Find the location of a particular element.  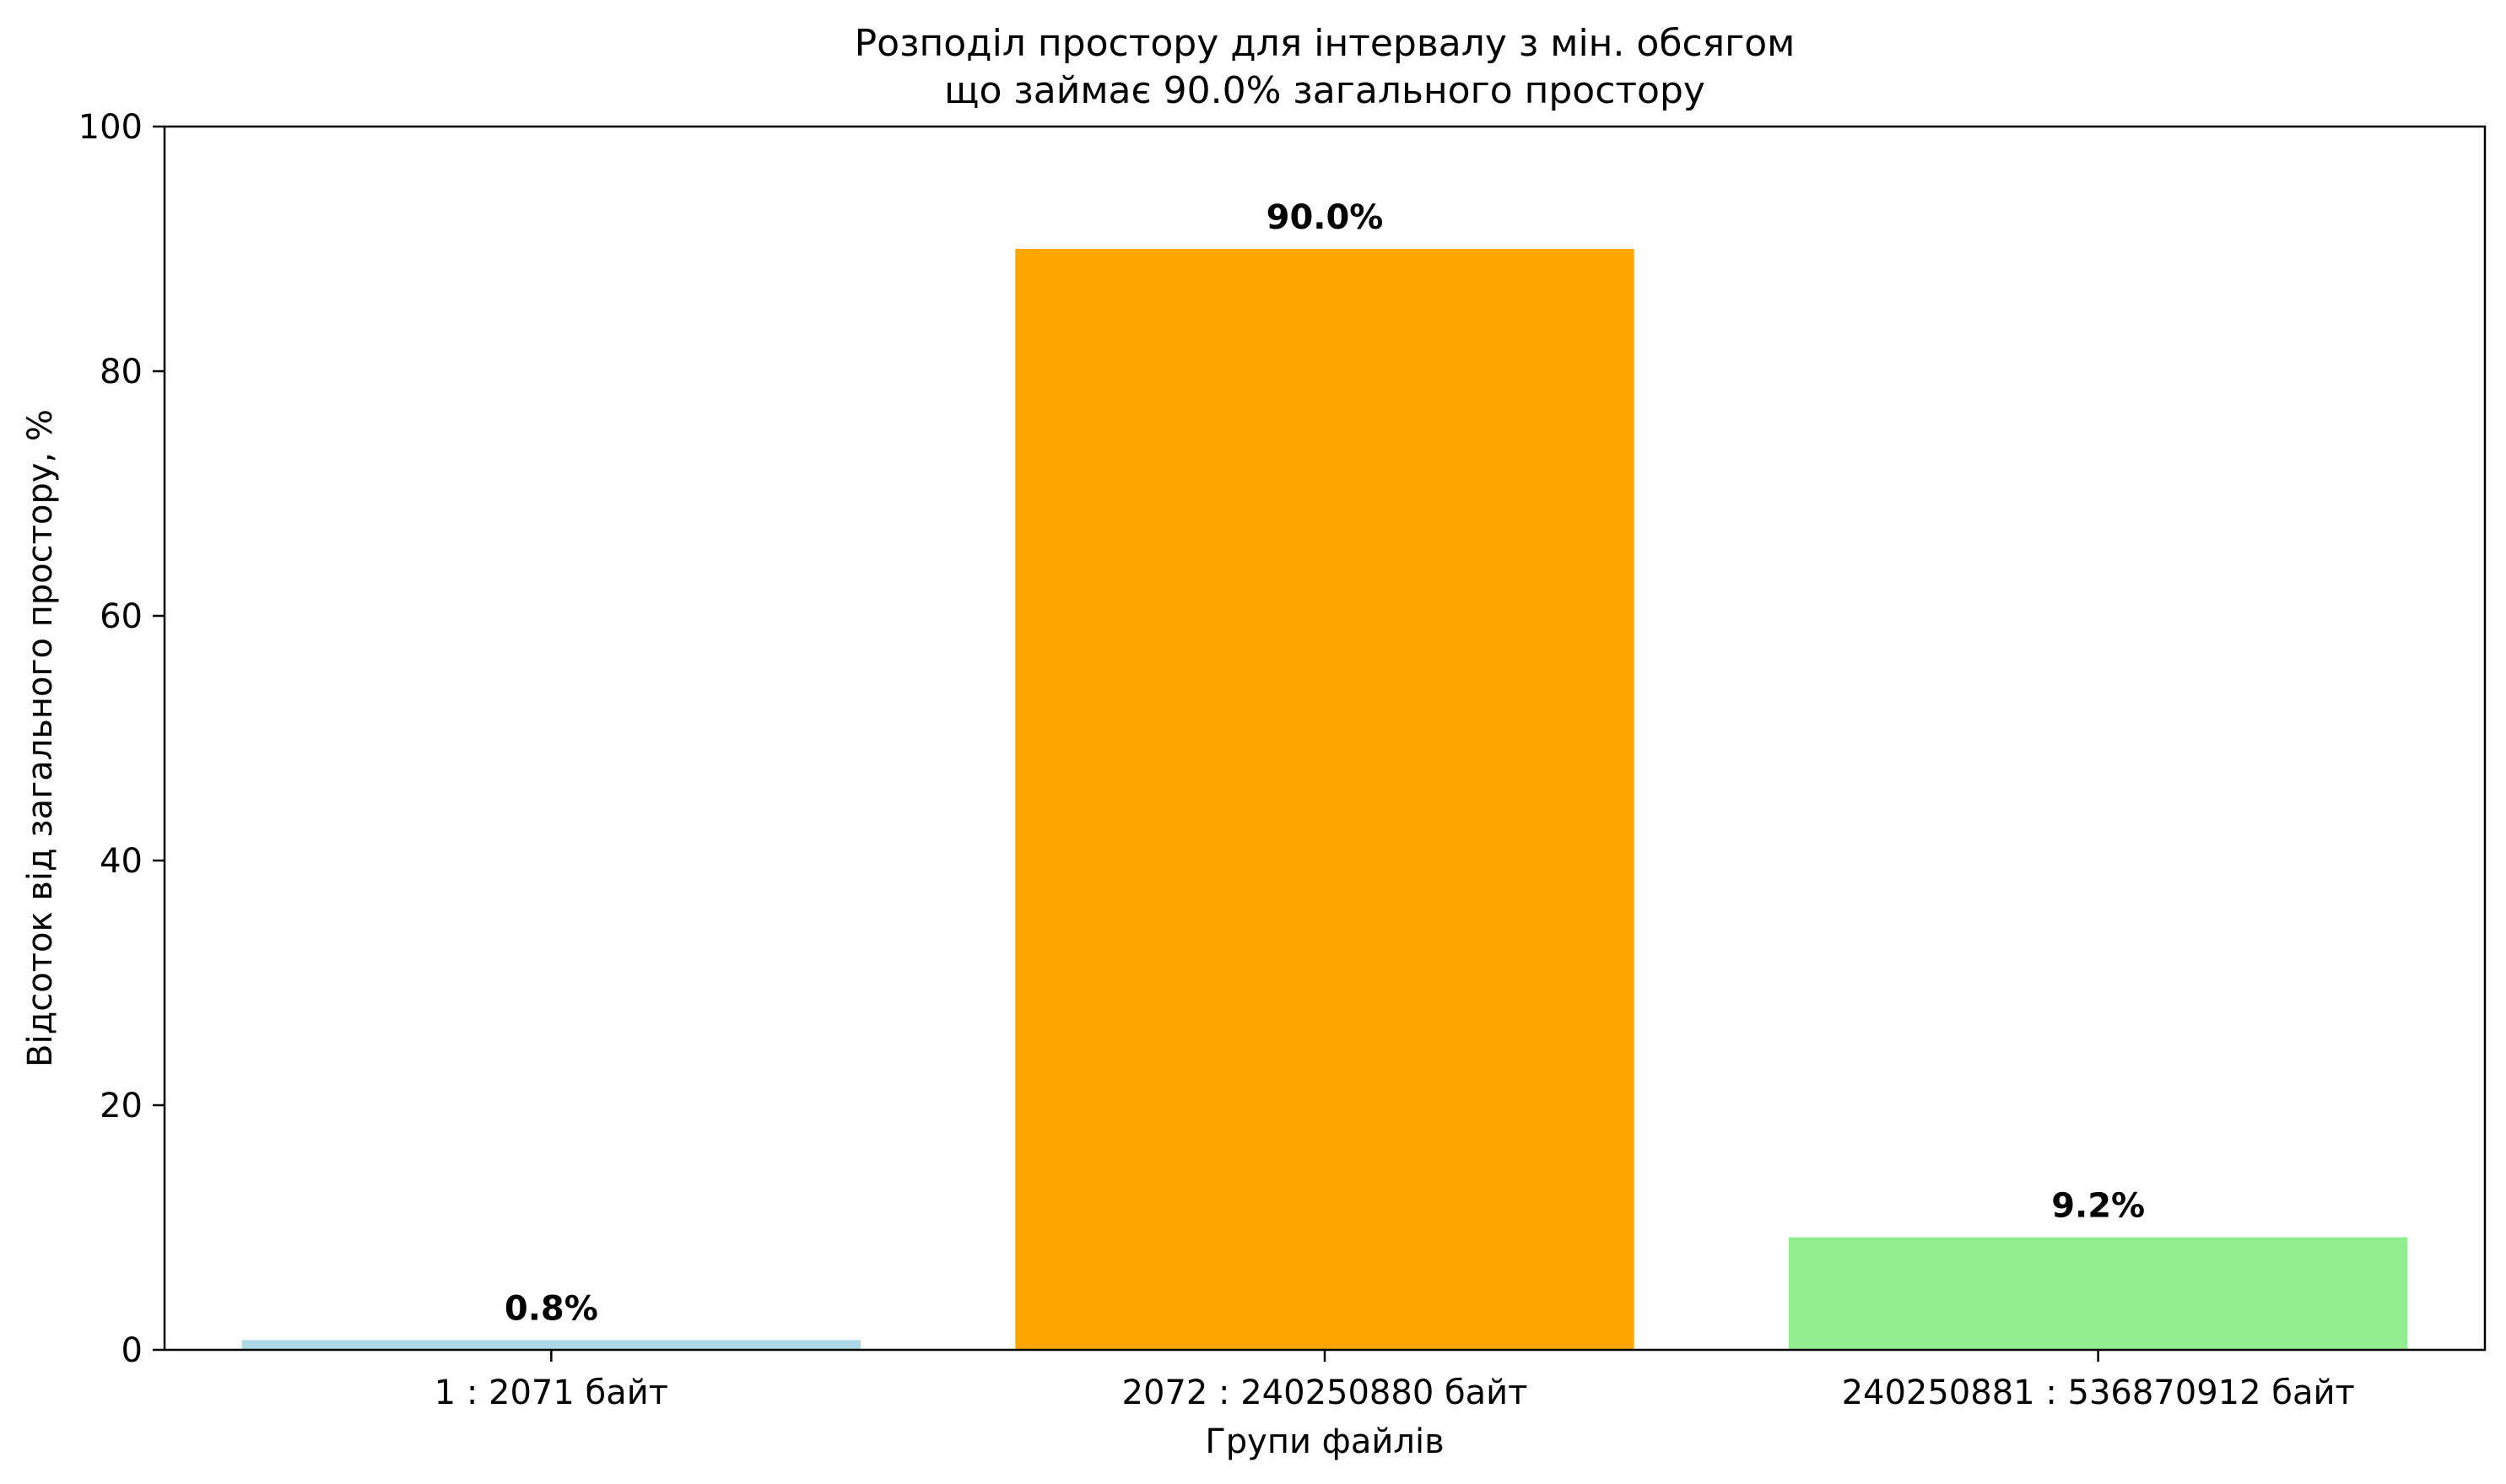

y-tick-label-3: 40 is located at coordinates (121, 861).